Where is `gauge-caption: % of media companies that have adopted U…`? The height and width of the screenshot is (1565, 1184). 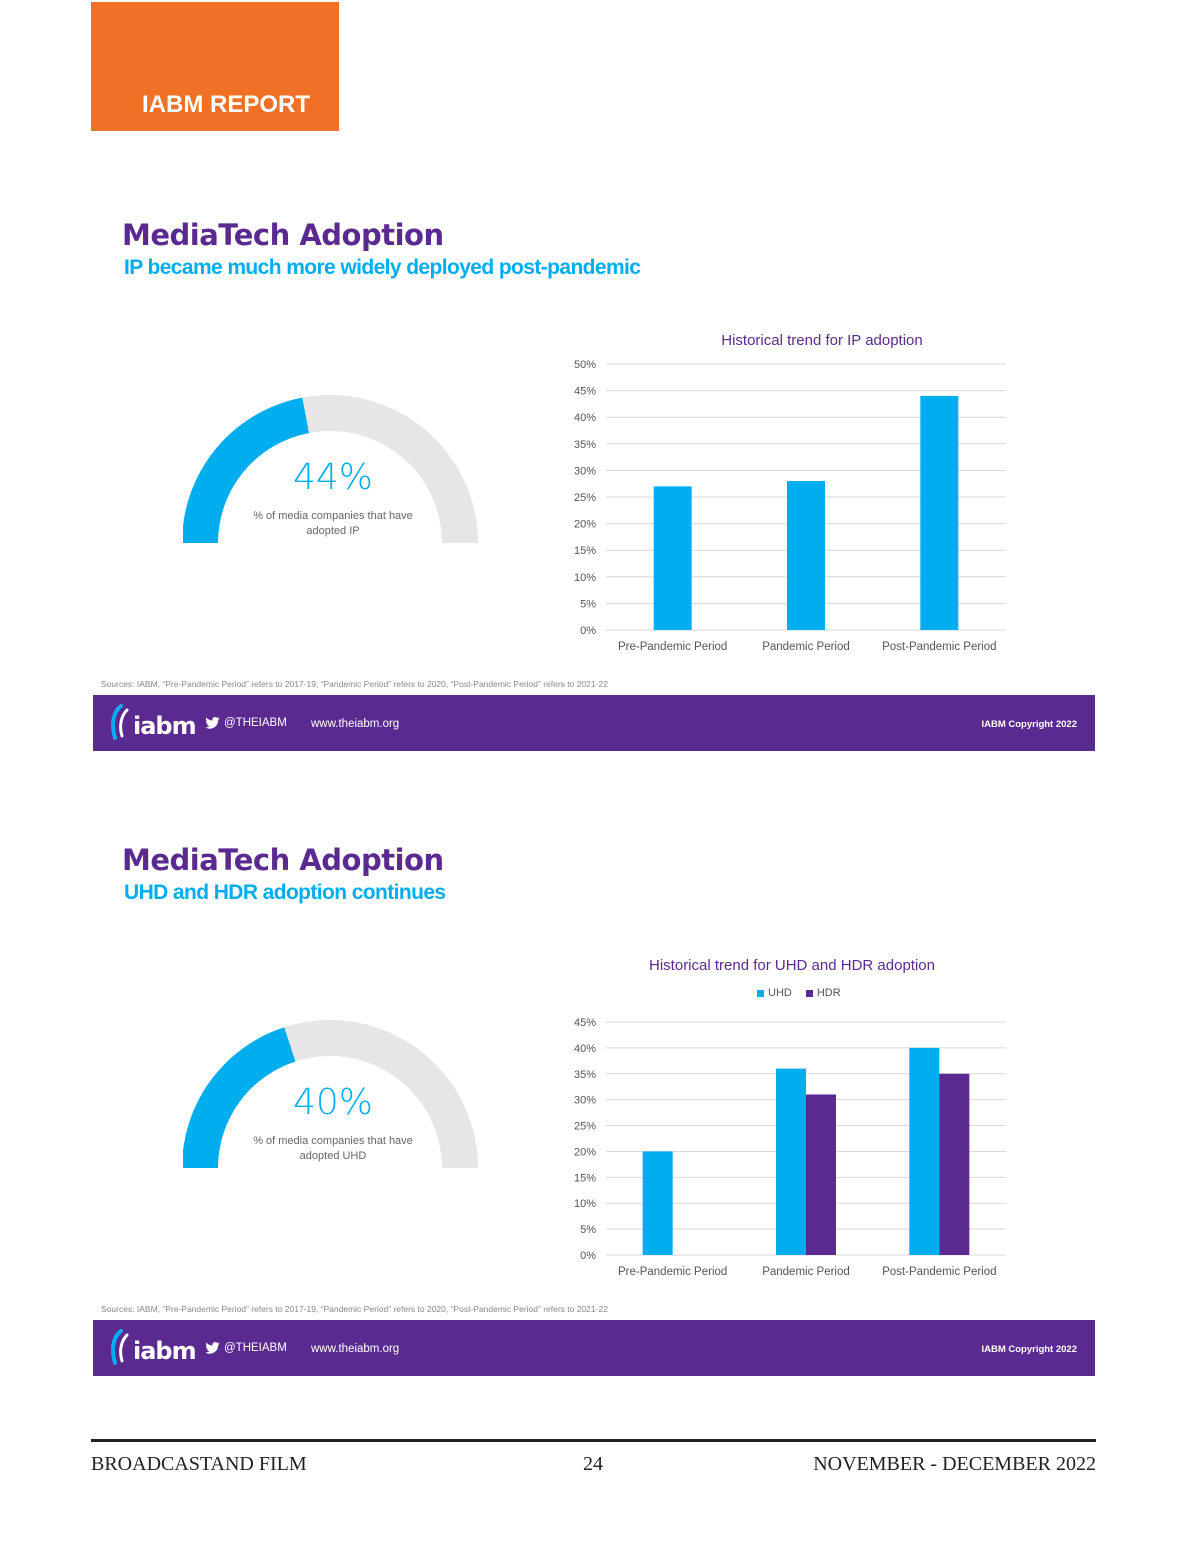
gauge-caption: % of media companies that have adopted U… is located at coordinates (333, 1148).